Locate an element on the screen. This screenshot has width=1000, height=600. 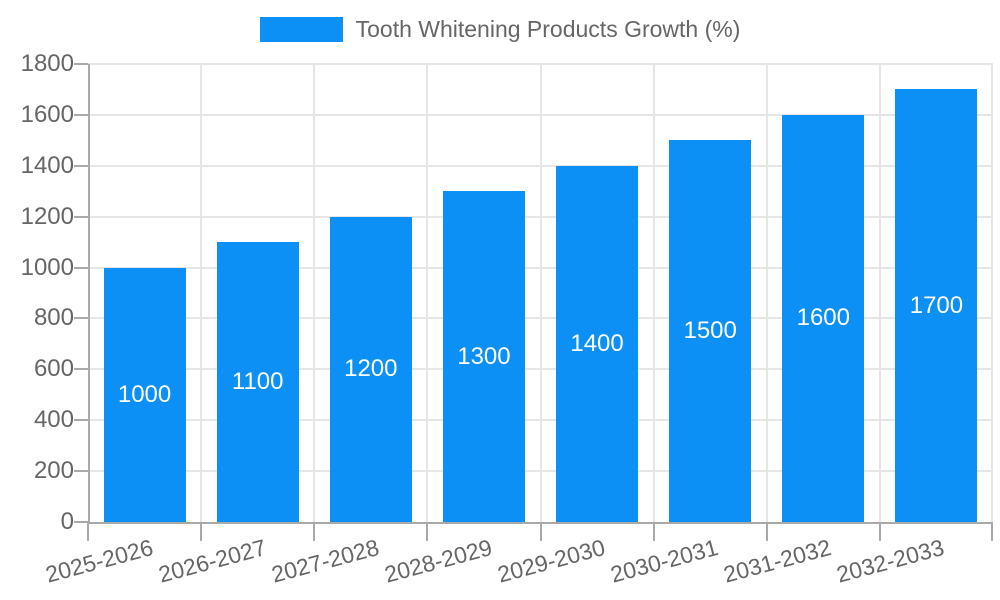
bar-2028-2029: 1300 is located at coordinates (483, 356).